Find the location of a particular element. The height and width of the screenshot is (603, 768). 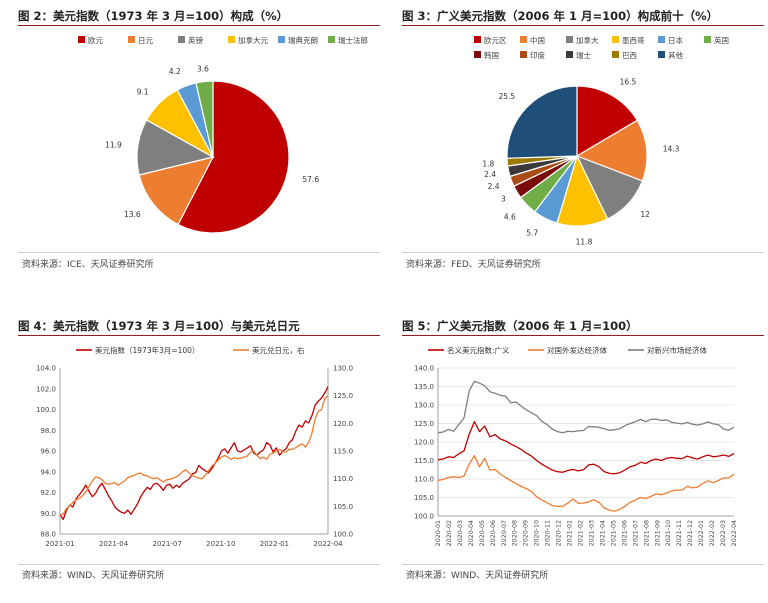

y-tick-label: 120.0 is located at coordinates (424, 443).